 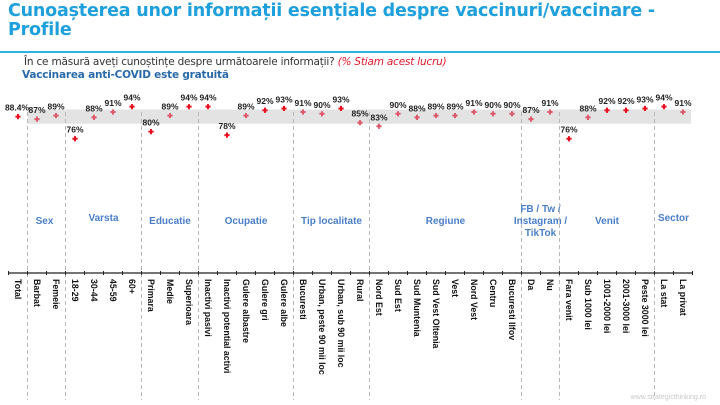 I want to click on category-label: Vest, so click(x=455, y=288).